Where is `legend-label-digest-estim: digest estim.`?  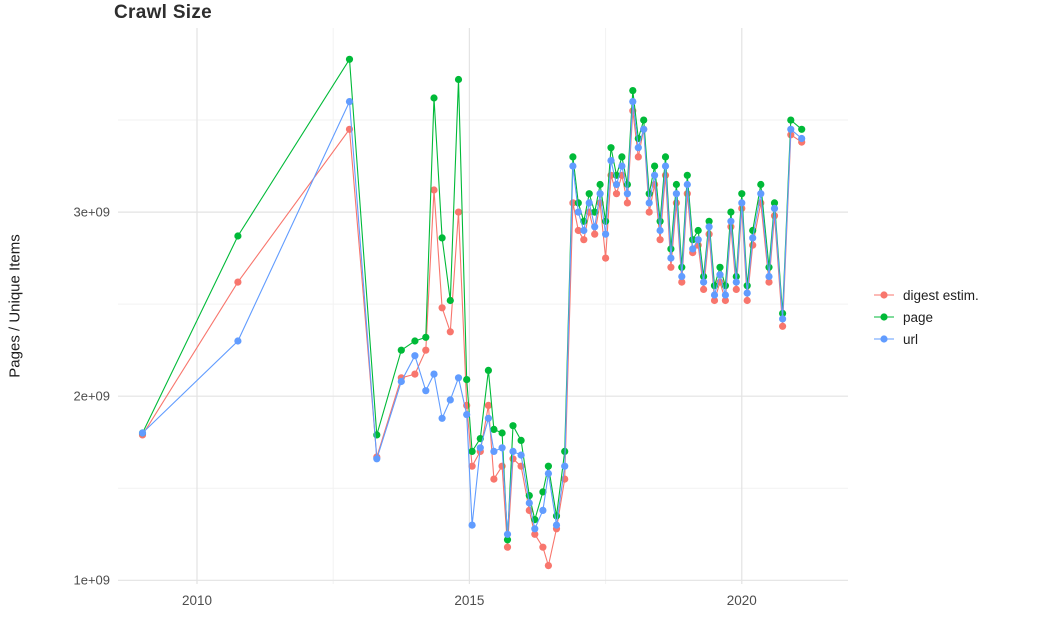
legend-label-digest-estim: digest estim. is located at coordinates (941, 295).